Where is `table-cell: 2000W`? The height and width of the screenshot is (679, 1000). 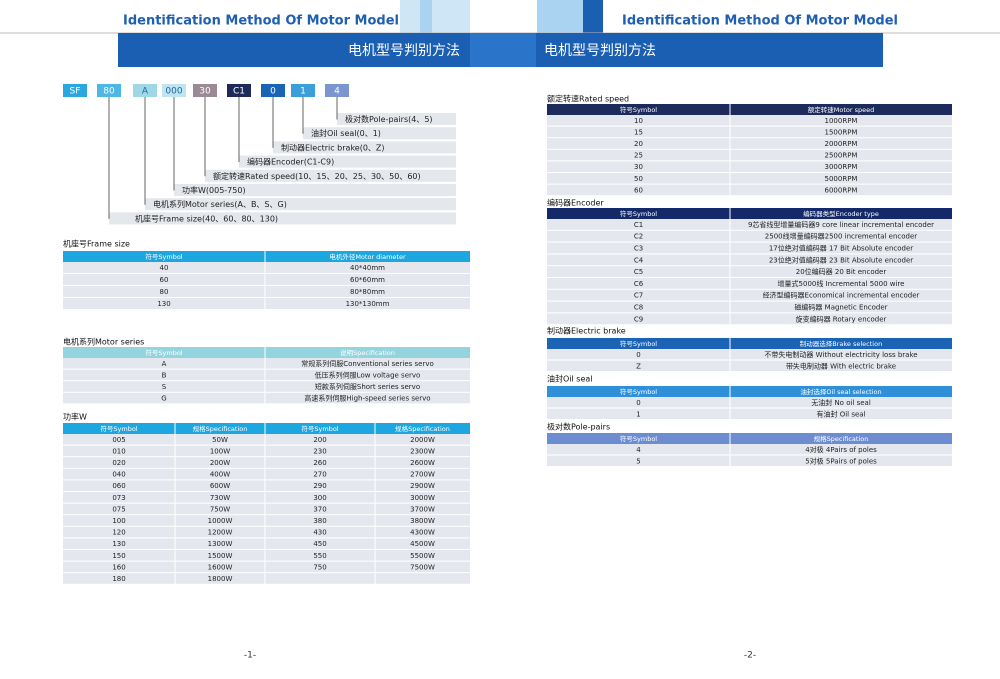
table-cell: 2000W is located at coordinates (422, 440).